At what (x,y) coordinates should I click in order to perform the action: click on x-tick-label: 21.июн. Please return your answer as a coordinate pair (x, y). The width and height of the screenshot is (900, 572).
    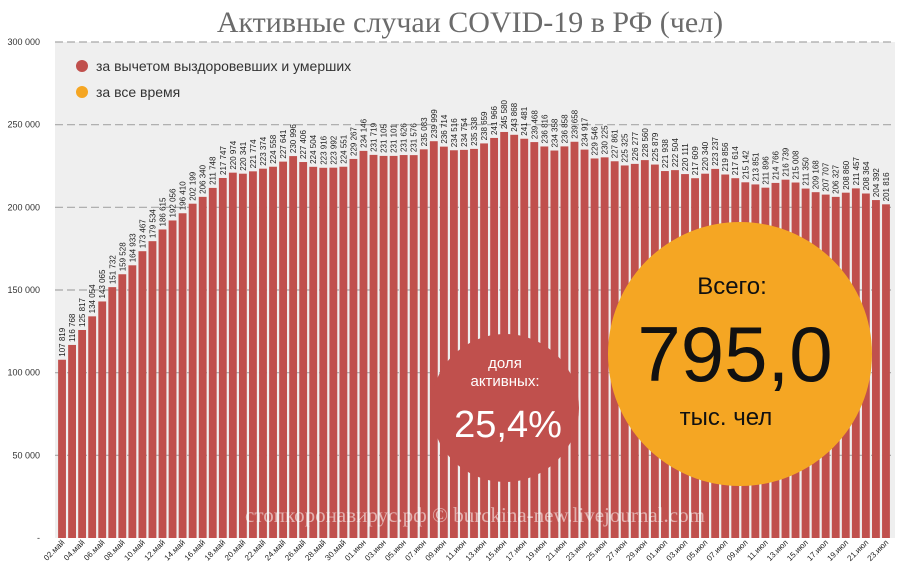
    Looking at the image, I should click on (556, 550).